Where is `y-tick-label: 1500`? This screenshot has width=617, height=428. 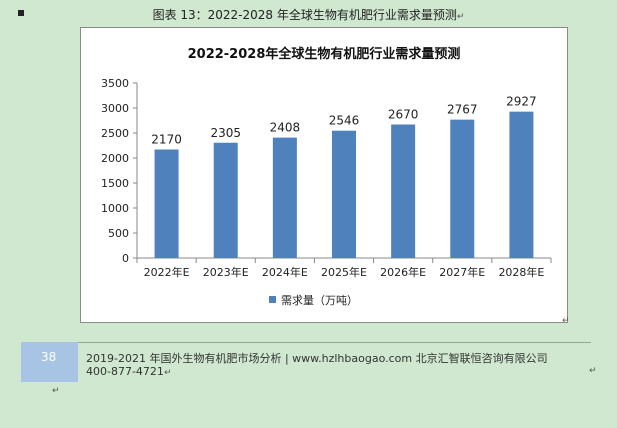
y-tick-label: 1500 is located at coordinates (115, 183).